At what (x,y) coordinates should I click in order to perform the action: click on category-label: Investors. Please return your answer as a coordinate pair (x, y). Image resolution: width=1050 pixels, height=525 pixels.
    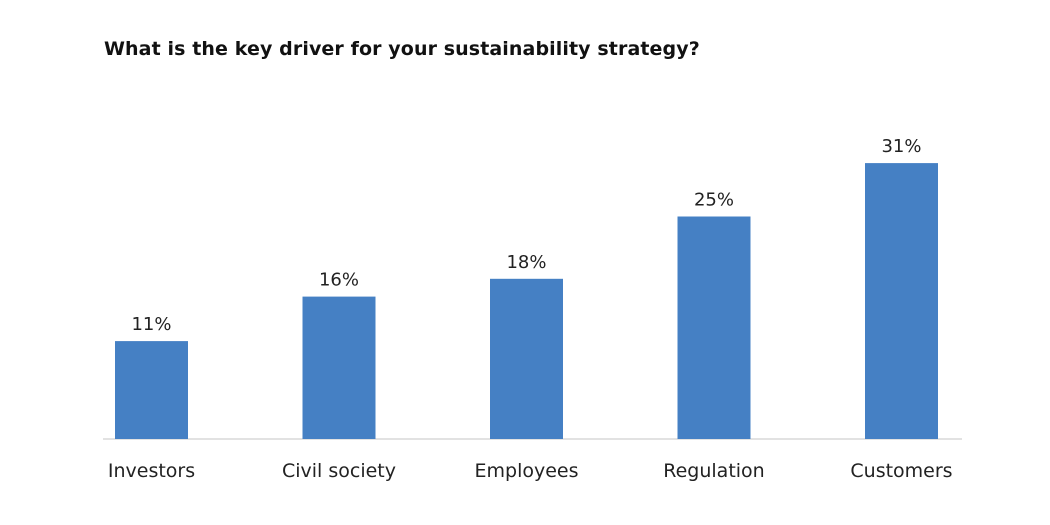
    Looking at the image, I should click on (151, 471).